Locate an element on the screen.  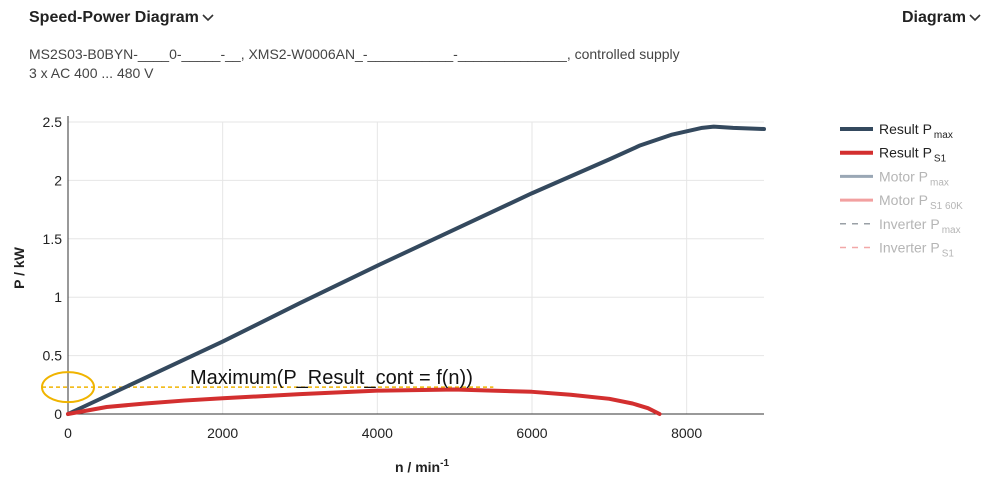
y-tick-label: 1 is located at coordinates (58, 297).